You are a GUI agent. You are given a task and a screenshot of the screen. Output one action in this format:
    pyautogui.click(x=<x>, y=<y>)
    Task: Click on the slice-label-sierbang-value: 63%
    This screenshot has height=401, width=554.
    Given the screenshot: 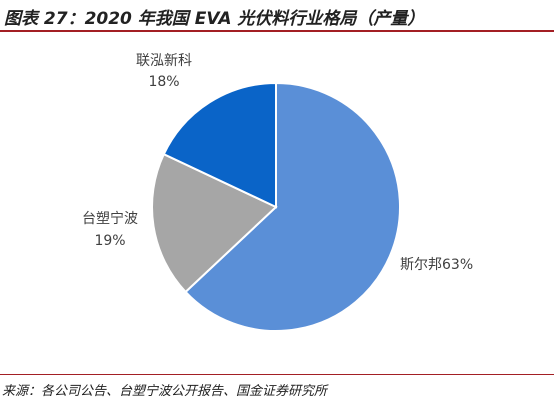 What is the action you would take?
    pyautogui.click(x=457, y=265)
    